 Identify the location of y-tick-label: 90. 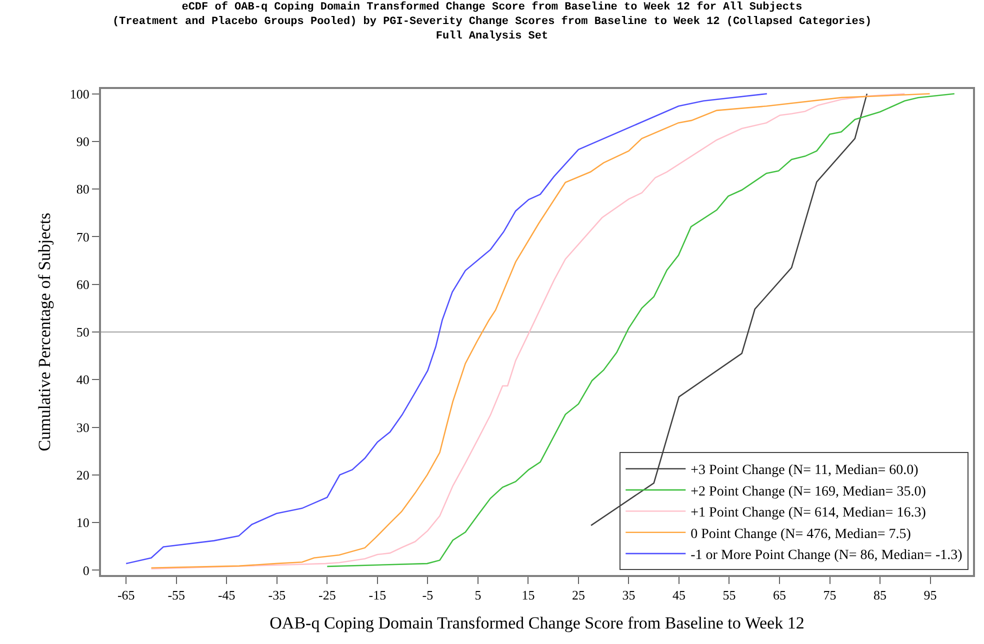
(83, 141).